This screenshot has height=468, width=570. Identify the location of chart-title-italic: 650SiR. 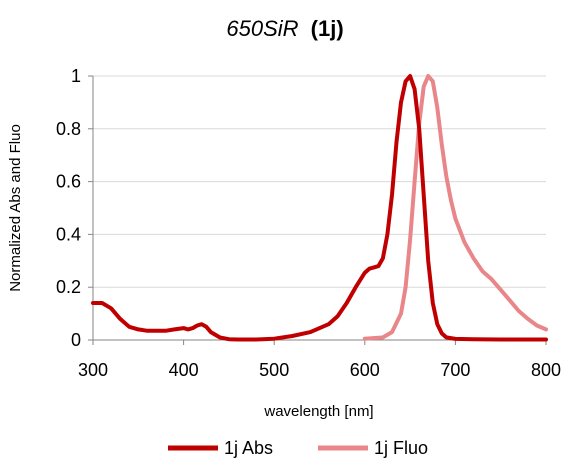
(262, 28).